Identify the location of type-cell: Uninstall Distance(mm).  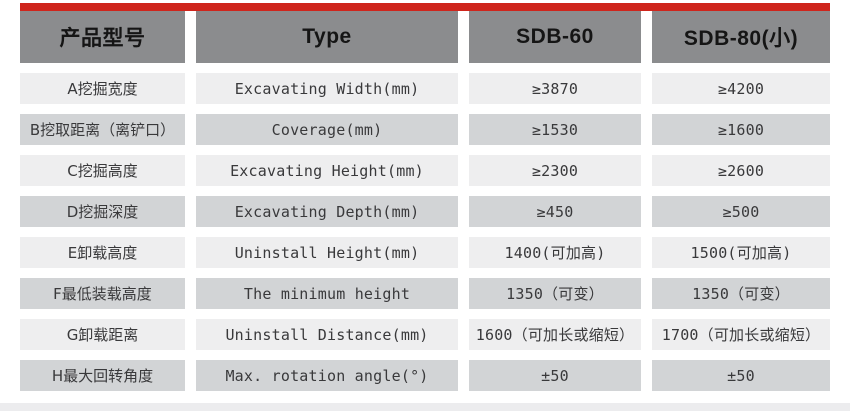
(327, 334).